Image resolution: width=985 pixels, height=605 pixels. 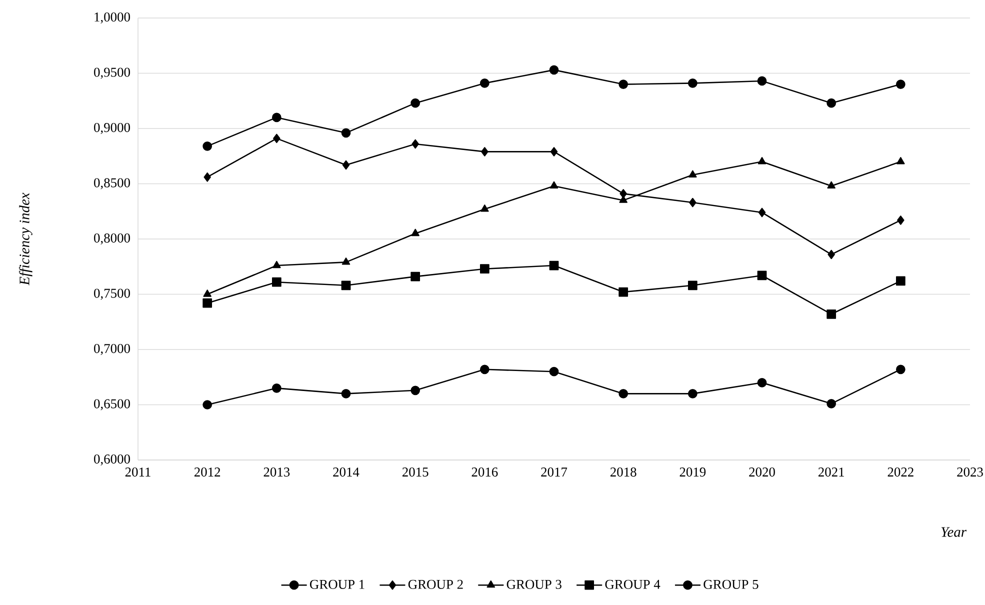 I want to click on legend-label: GROUP 4, so click(x=632, y=584).